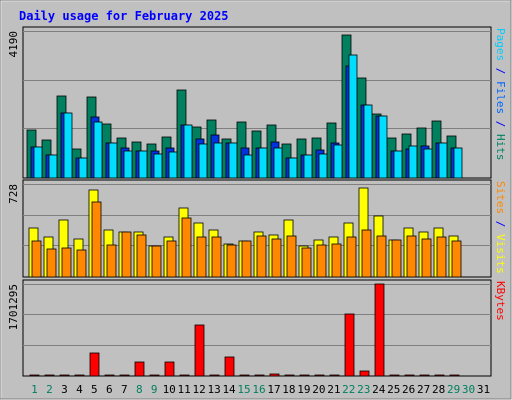  I want to click on day-label-30: 30, so click(468, 389).